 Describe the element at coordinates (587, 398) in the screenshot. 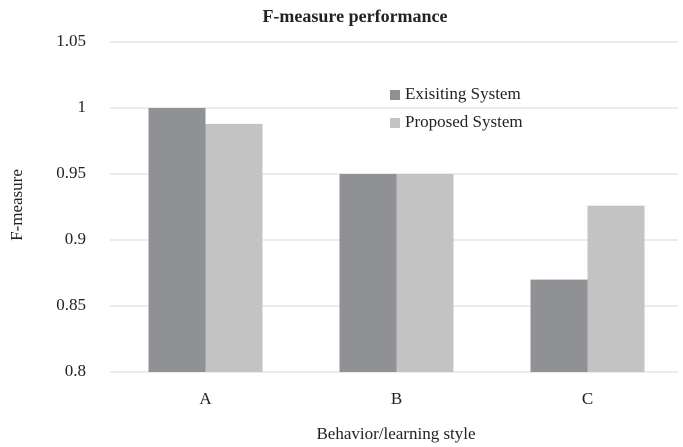

I see `x-tick-label: C` at that location.